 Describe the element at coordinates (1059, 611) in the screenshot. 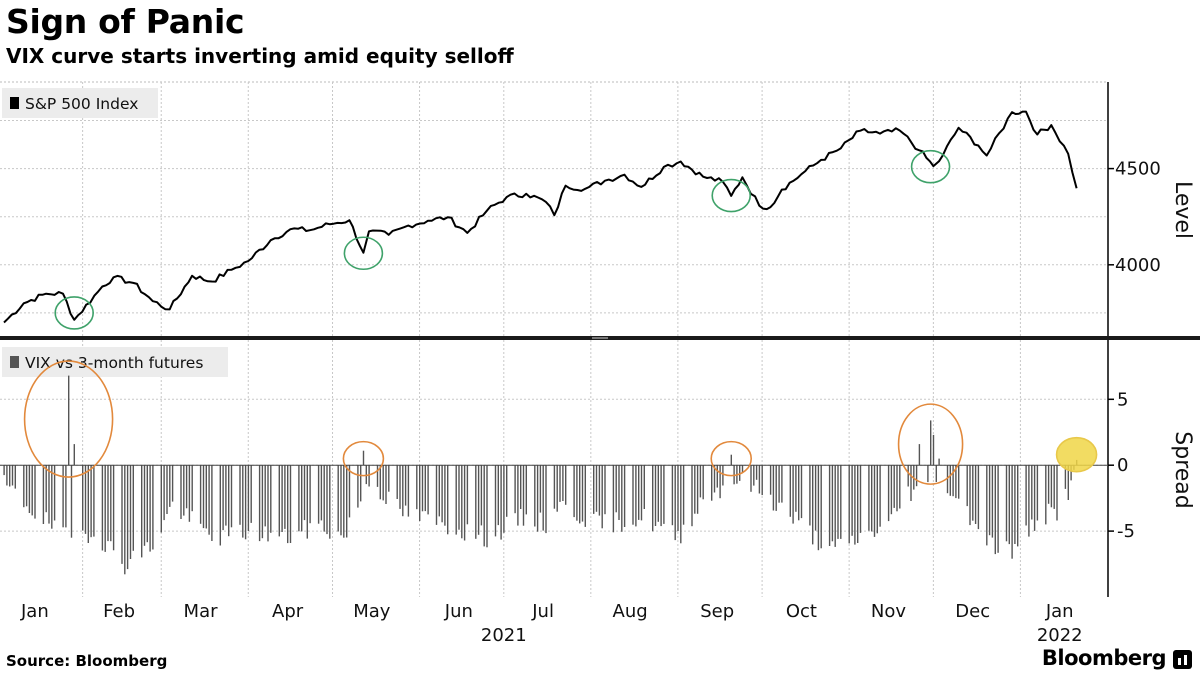

I see `x-tick-label: Jan` at that location.